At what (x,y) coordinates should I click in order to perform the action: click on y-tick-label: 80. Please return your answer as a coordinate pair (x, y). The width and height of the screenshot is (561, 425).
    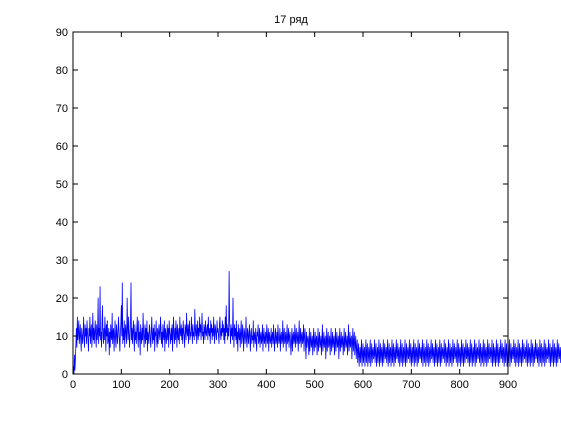
    Looking at the image, I should click on (62, 71).